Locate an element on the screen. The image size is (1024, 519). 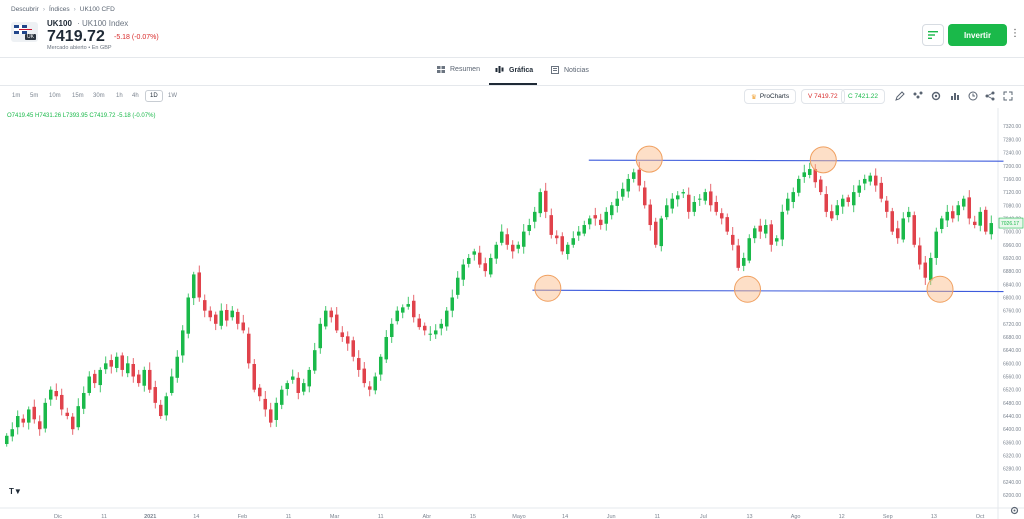
tab-chart: Gráfica is located at coordinates (514, 70).